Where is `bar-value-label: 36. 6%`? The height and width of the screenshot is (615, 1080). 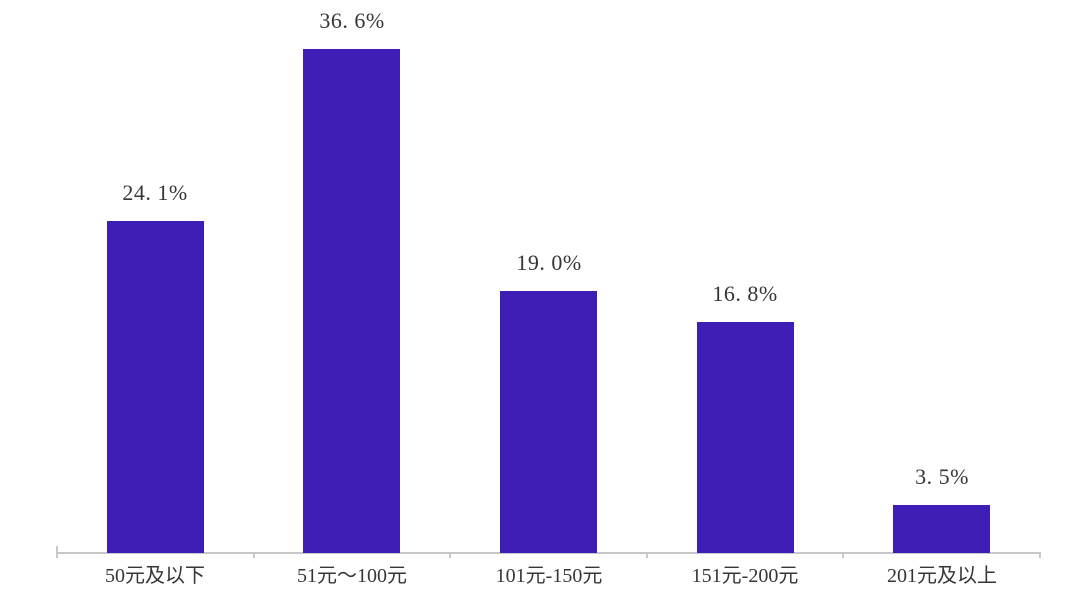
bar-value-label: 36. 6% is located at coordinates (352, 20).